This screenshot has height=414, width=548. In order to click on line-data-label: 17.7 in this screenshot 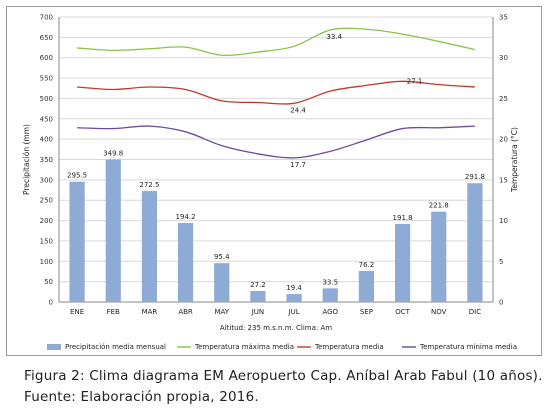, I will do `click(298, 165)`.